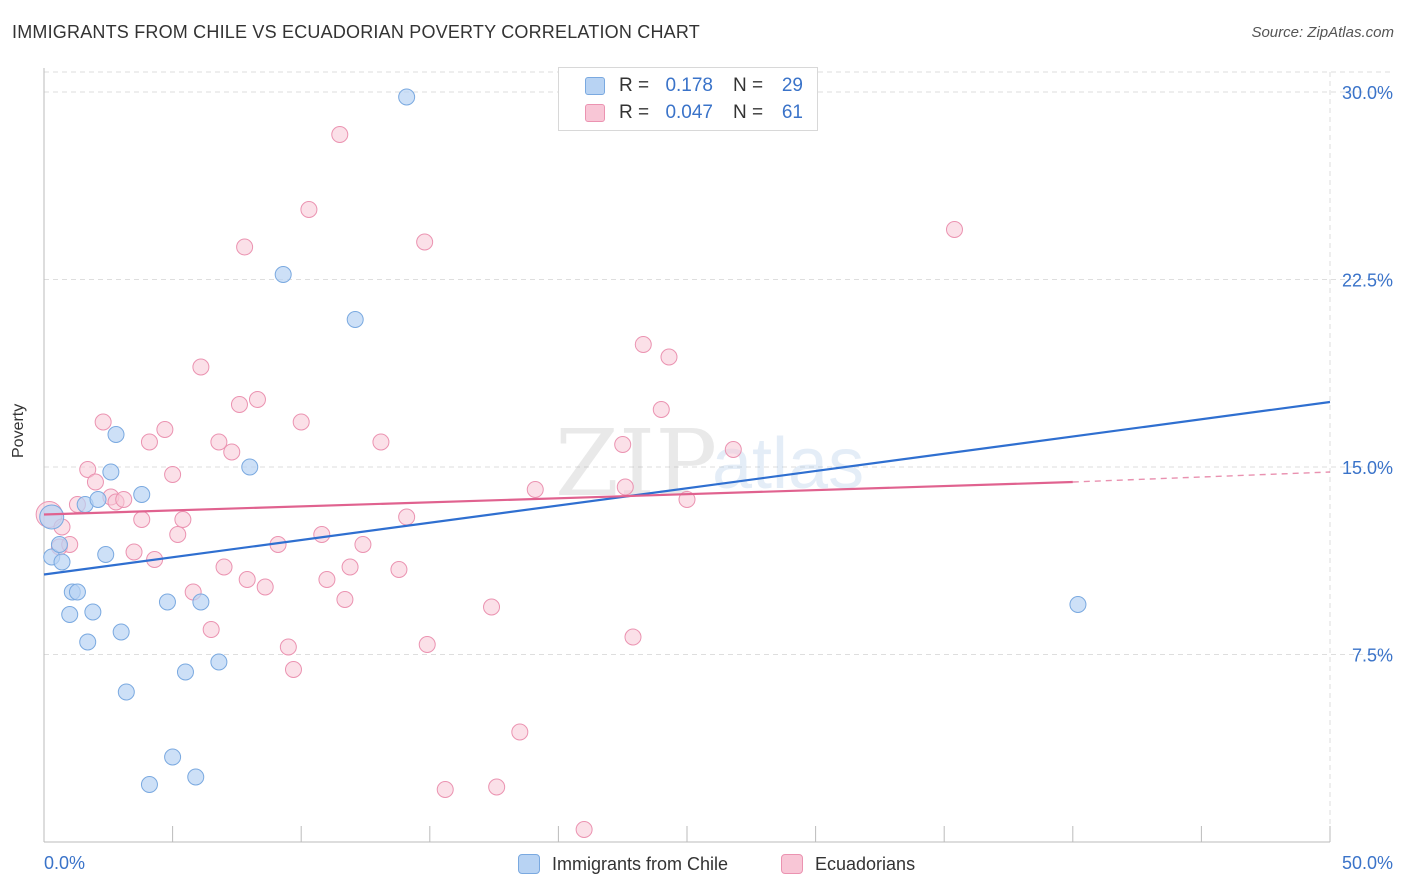  I want to click on source-credit: Source: ZipAtlas.com, so click(1322, 32).